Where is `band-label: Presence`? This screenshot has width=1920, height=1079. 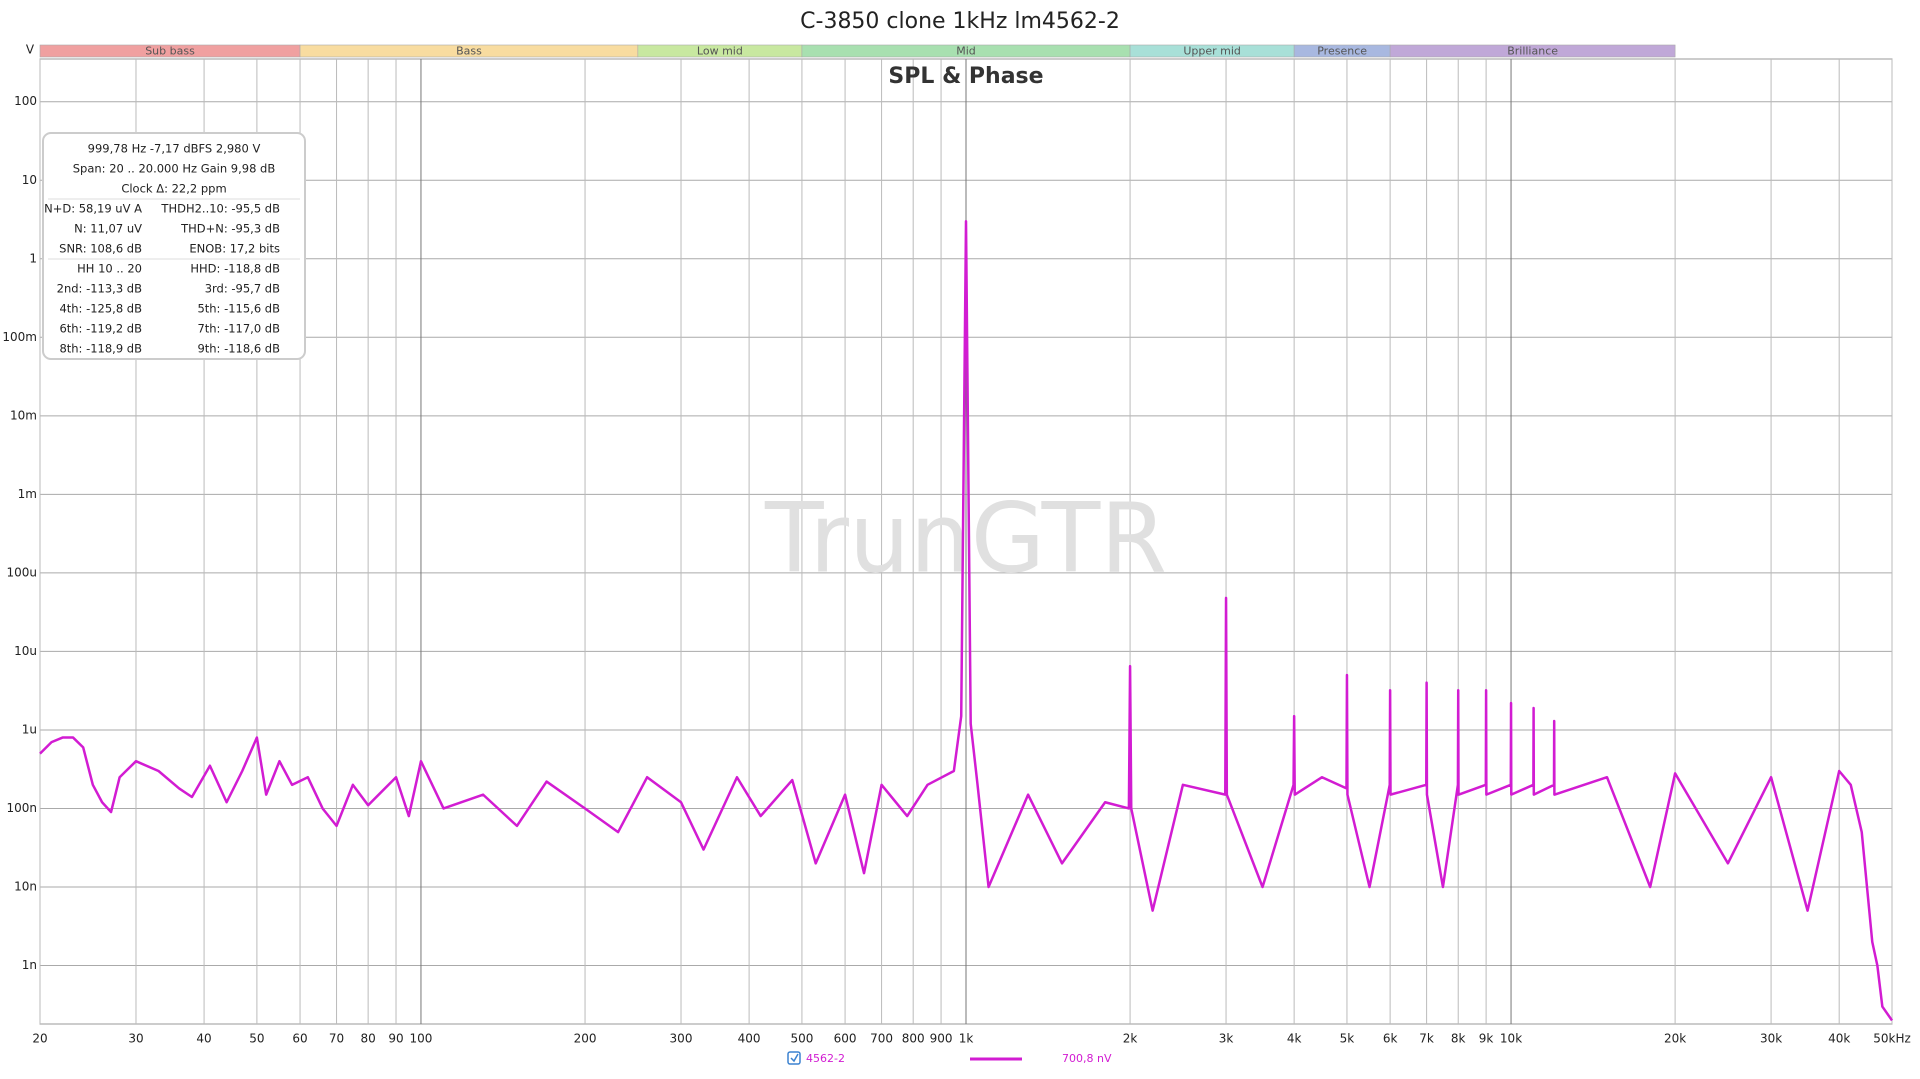
band-label: Presence is located at coordinates (1342, 51).